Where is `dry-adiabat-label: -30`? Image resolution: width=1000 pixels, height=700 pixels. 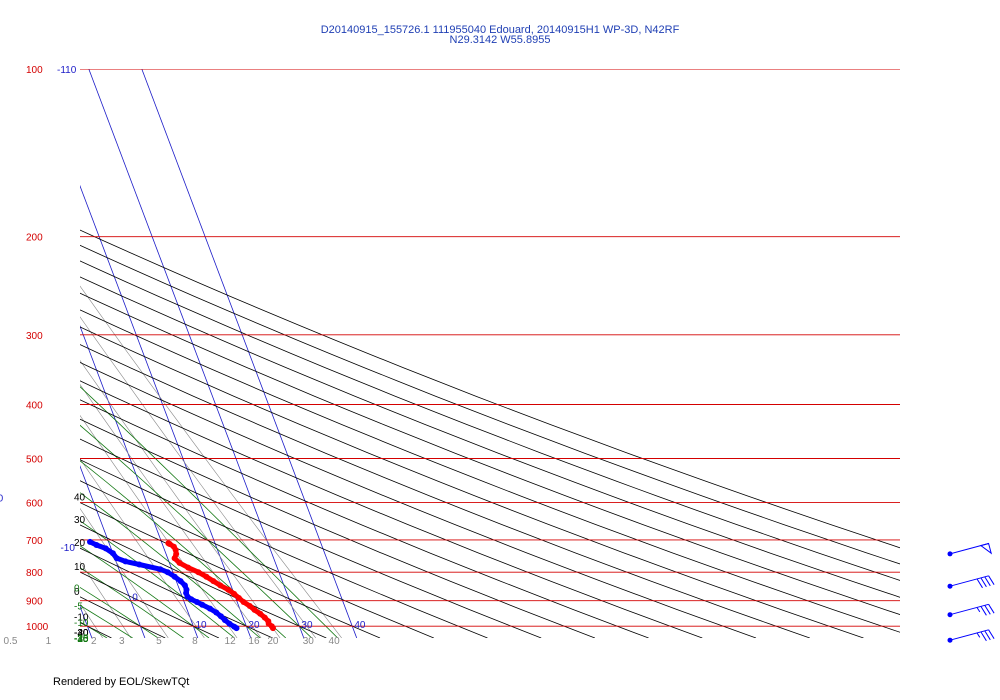 dry-adiabat-label: -30 is located at coordinates (81, 633).